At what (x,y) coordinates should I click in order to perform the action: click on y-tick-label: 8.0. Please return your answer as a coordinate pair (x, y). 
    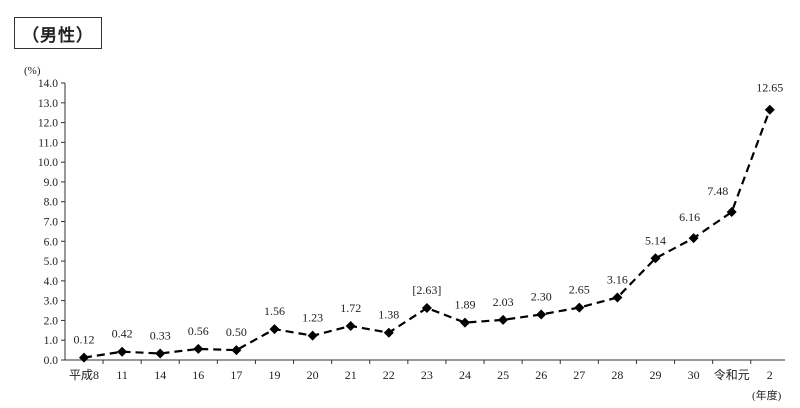
    Looking at the image, I should click on (51, 203).